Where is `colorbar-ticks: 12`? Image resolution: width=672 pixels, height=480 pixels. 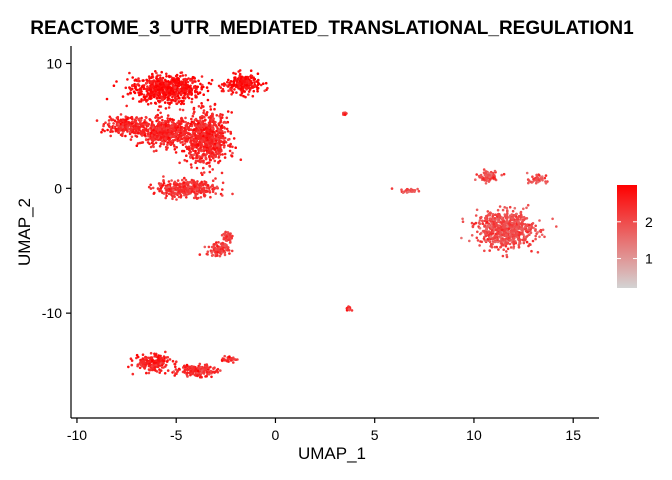 colorbar-ticks: 12 is located at coordinates (635, 240).